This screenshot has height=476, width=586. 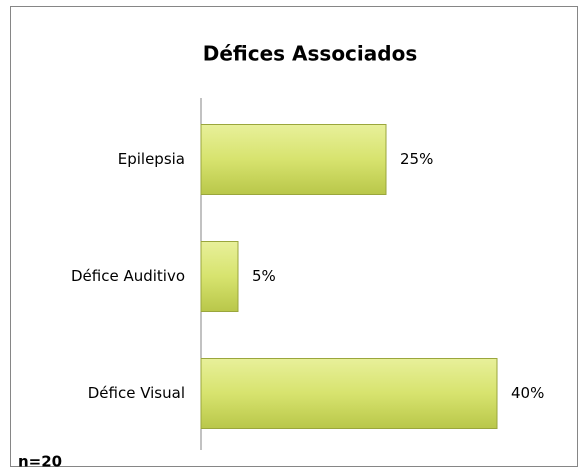 What do you see at coordinates (136, 393) in the screenshot?
I see `category-label: Défice Visual` at bounding box center [136, 393].